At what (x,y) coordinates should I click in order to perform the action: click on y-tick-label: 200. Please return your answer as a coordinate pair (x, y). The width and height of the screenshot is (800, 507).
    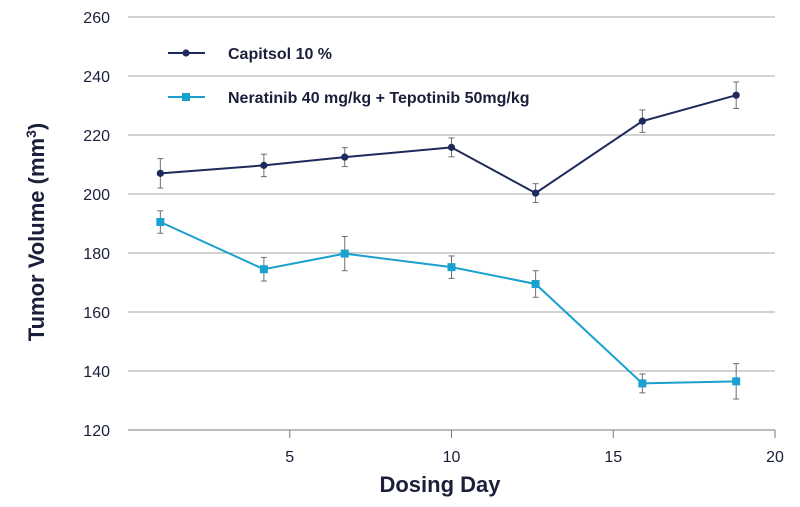
    Looking at the image, I should click on (96, 195).